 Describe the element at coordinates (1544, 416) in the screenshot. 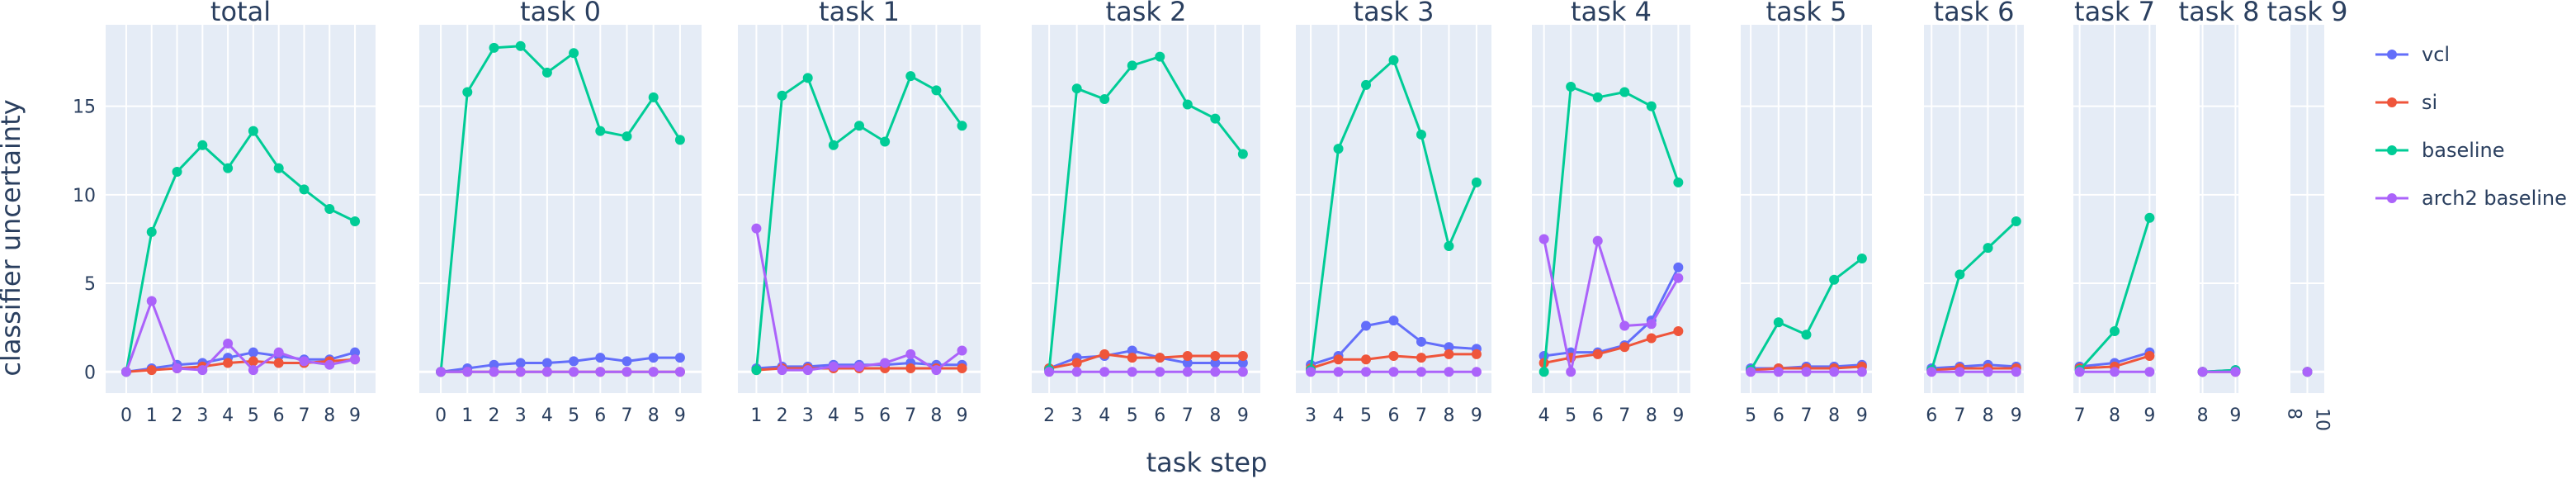

I see `x-tick-label: 4` at that location.